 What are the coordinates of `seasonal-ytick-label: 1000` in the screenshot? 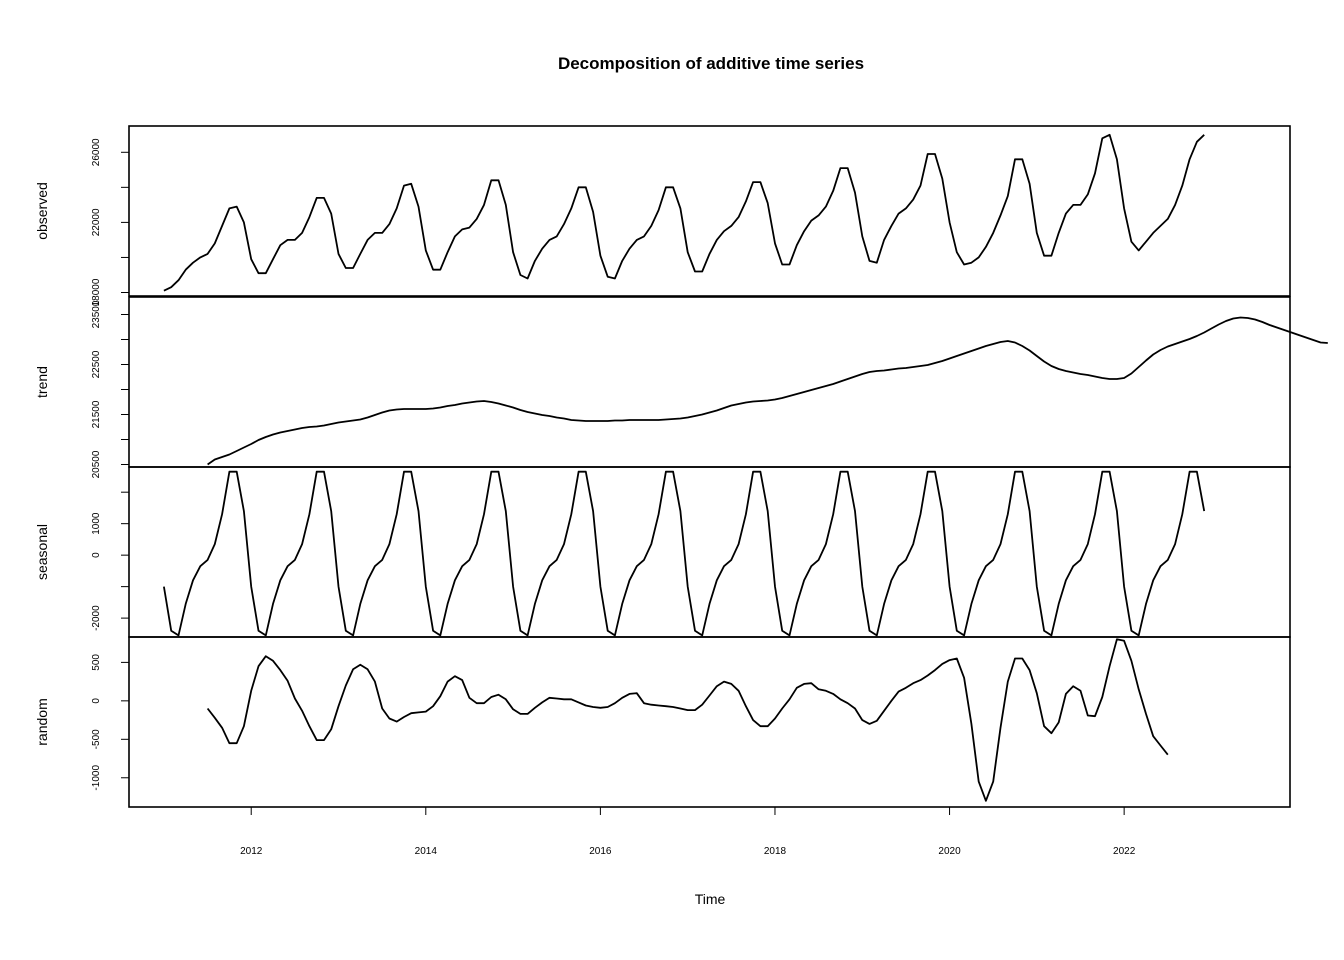 It's located at (96, 523).